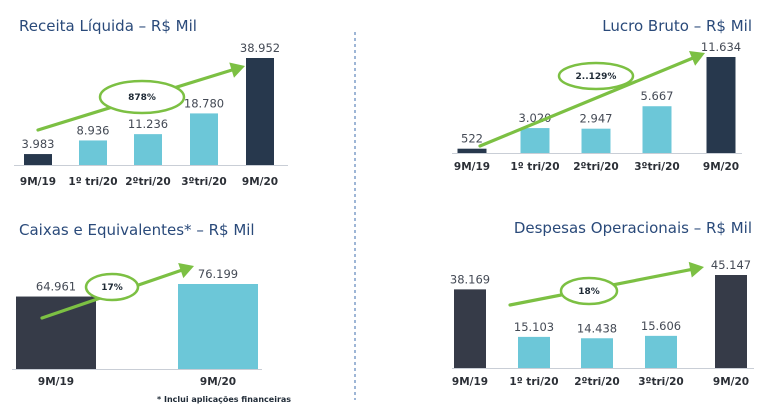  I want to click on chart-title: Caixas e Equivalentes* – R$ Mil, so click(137, 230).